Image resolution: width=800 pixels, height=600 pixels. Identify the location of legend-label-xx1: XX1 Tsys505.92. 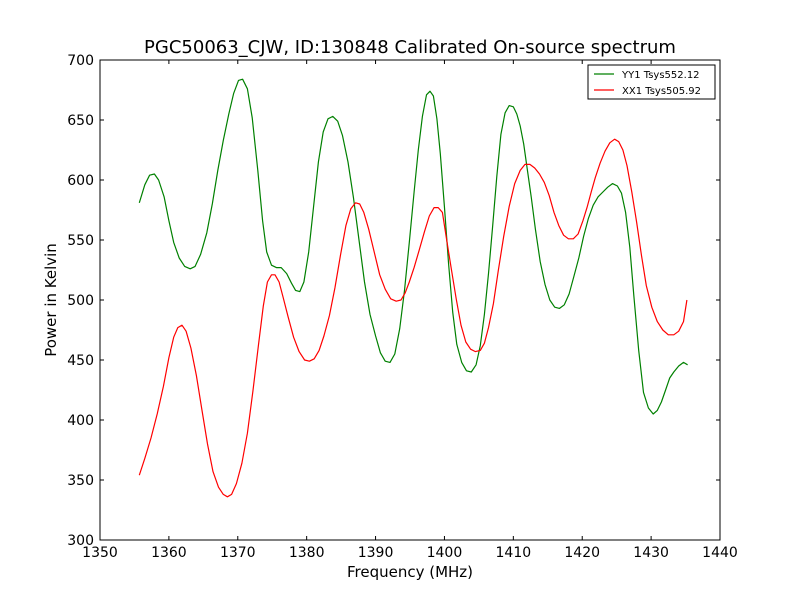
(661, 91).